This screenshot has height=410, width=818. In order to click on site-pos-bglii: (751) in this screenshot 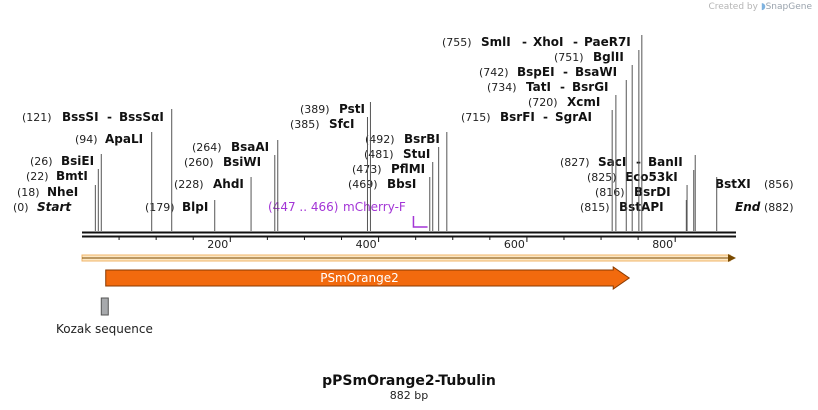, I will do `click(569, 57)`.